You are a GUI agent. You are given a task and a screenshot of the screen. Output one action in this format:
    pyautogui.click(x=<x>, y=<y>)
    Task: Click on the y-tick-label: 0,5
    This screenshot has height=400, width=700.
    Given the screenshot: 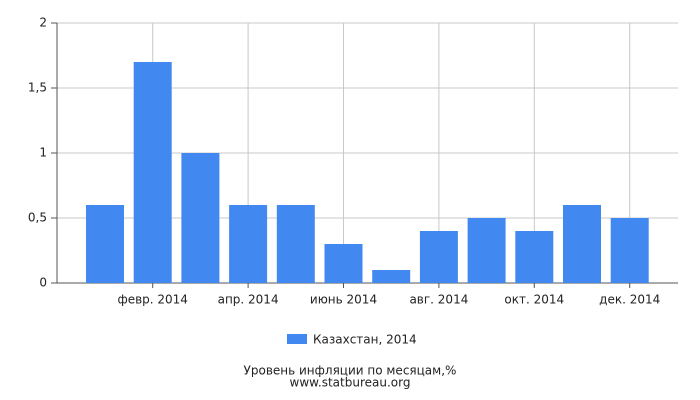 What is the action you would take?
    pyautogui.click(x=37, y=218)
    